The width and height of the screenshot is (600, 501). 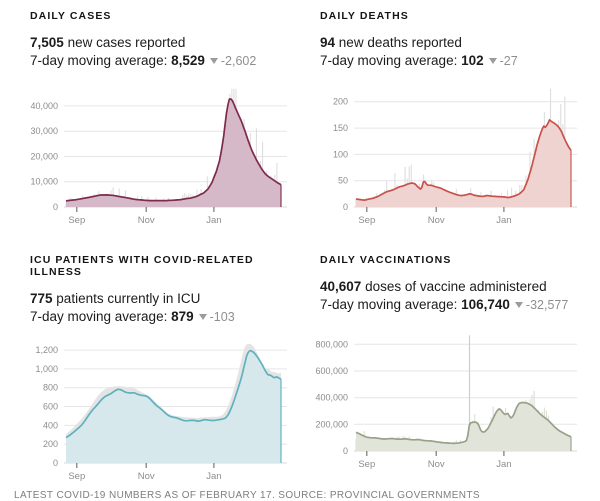 I want to click on svg-text: 200,000, so click(x=331, y=424).